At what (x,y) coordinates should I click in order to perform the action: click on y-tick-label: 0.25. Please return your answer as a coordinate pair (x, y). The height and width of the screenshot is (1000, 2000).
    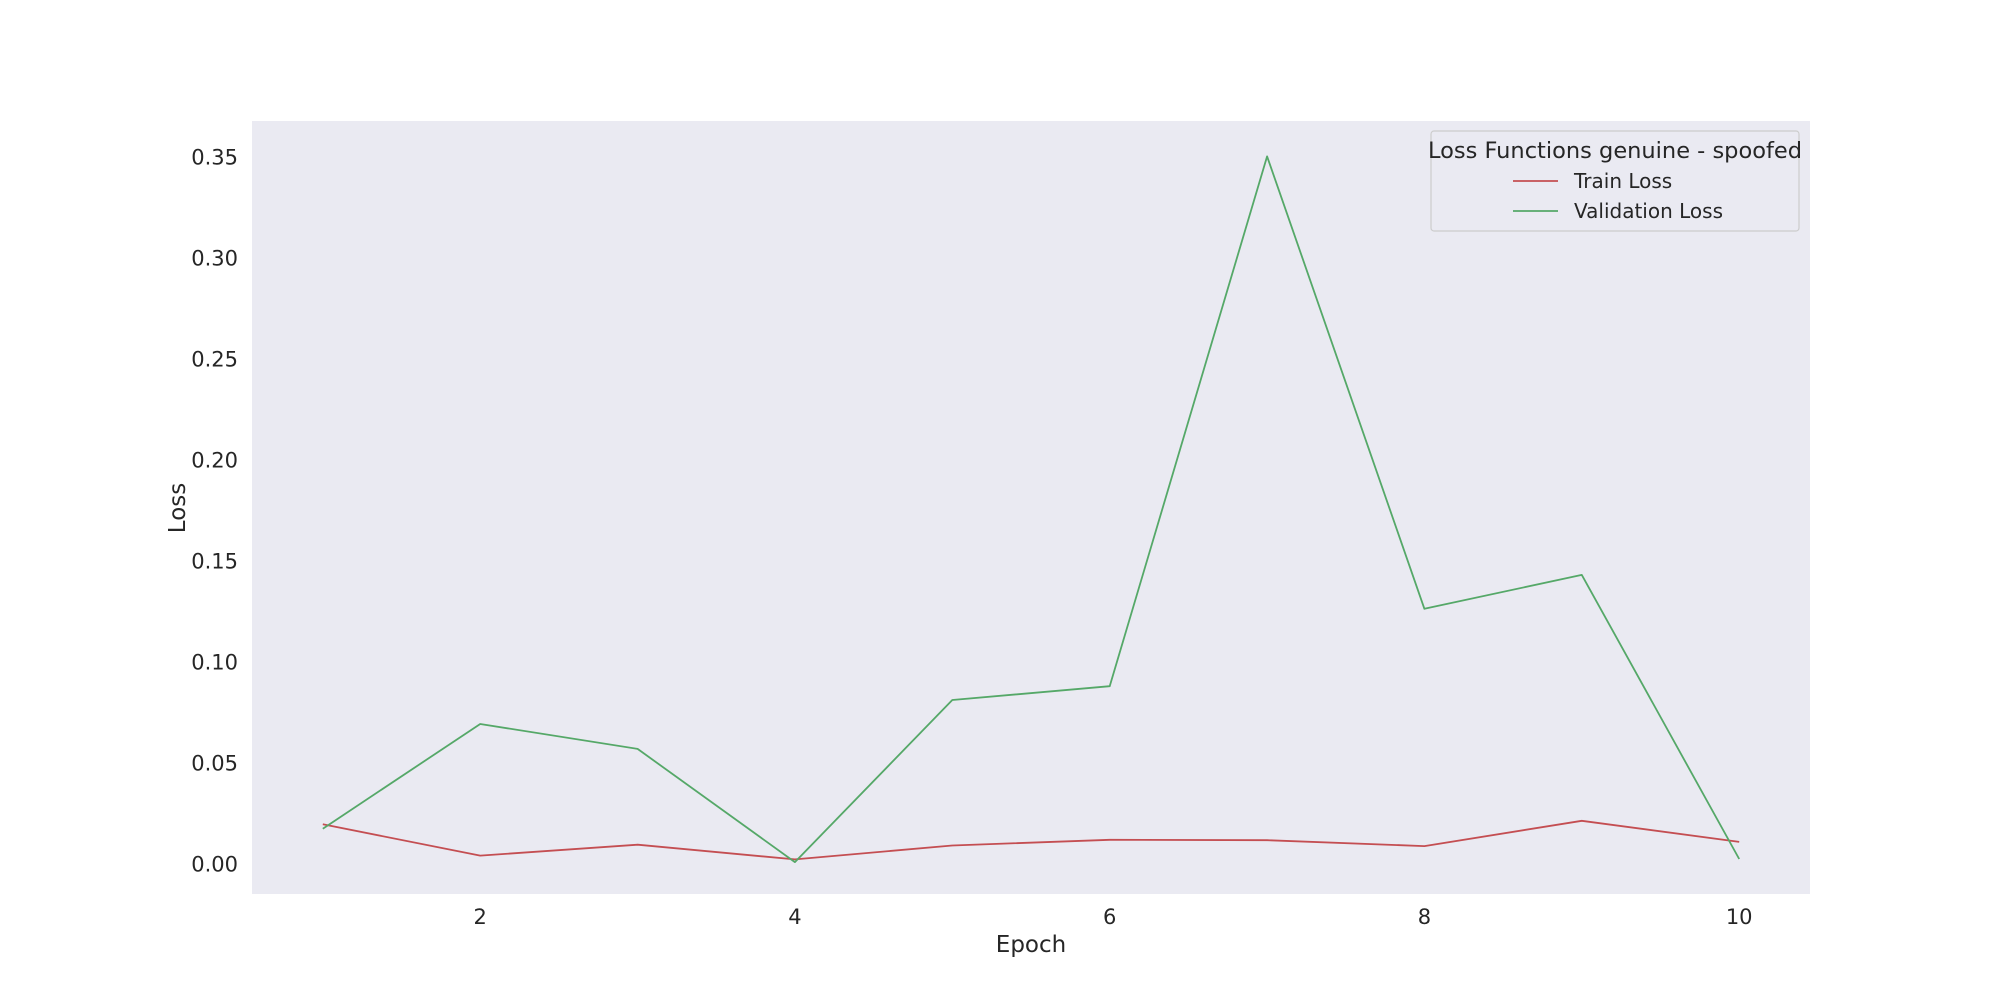
    Looking at the image, I should click on (214, 359).